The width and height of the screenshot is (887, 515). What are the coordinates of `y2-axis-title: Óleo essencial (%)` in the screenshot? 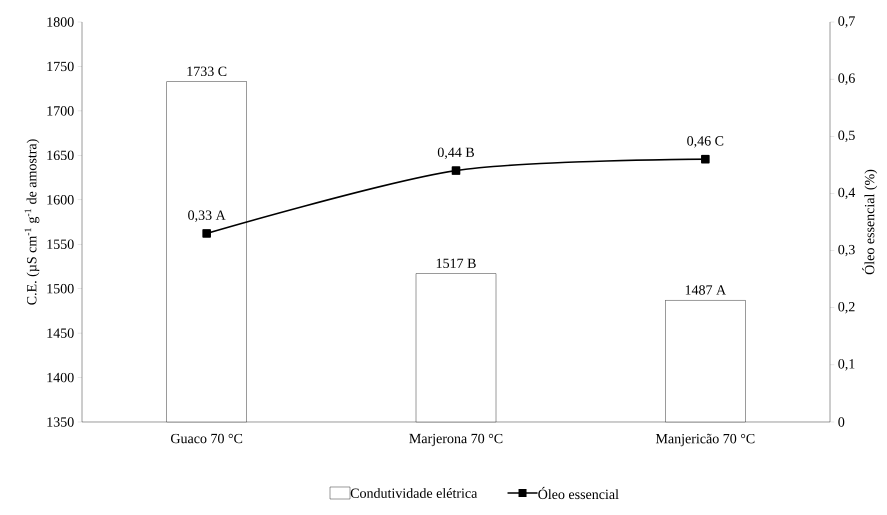 It's located at (870, 222).